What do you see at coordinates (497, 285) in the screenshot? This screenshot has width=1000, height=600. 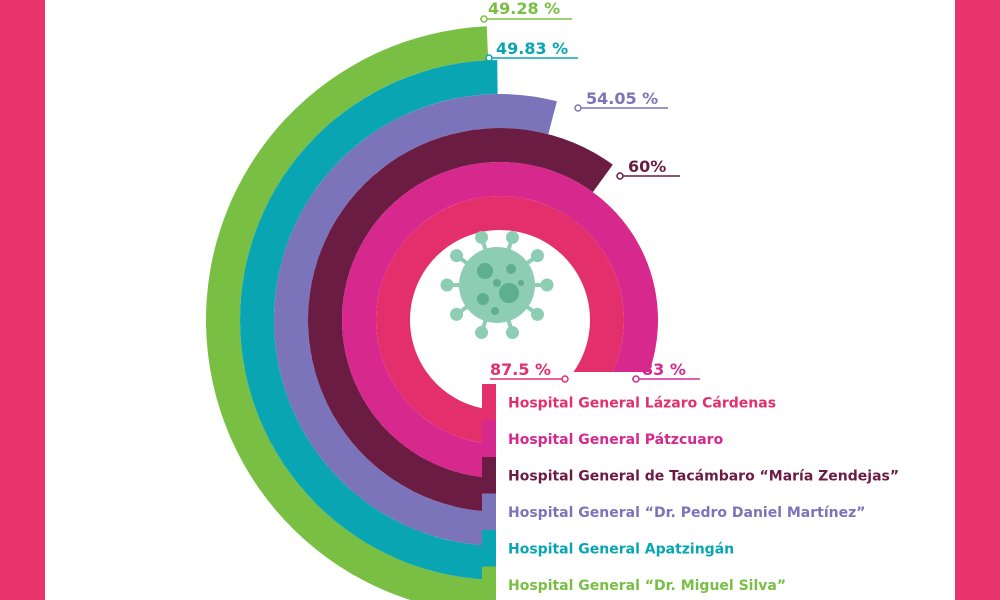 I see `virus-icon` at bounding box center [497, 285].